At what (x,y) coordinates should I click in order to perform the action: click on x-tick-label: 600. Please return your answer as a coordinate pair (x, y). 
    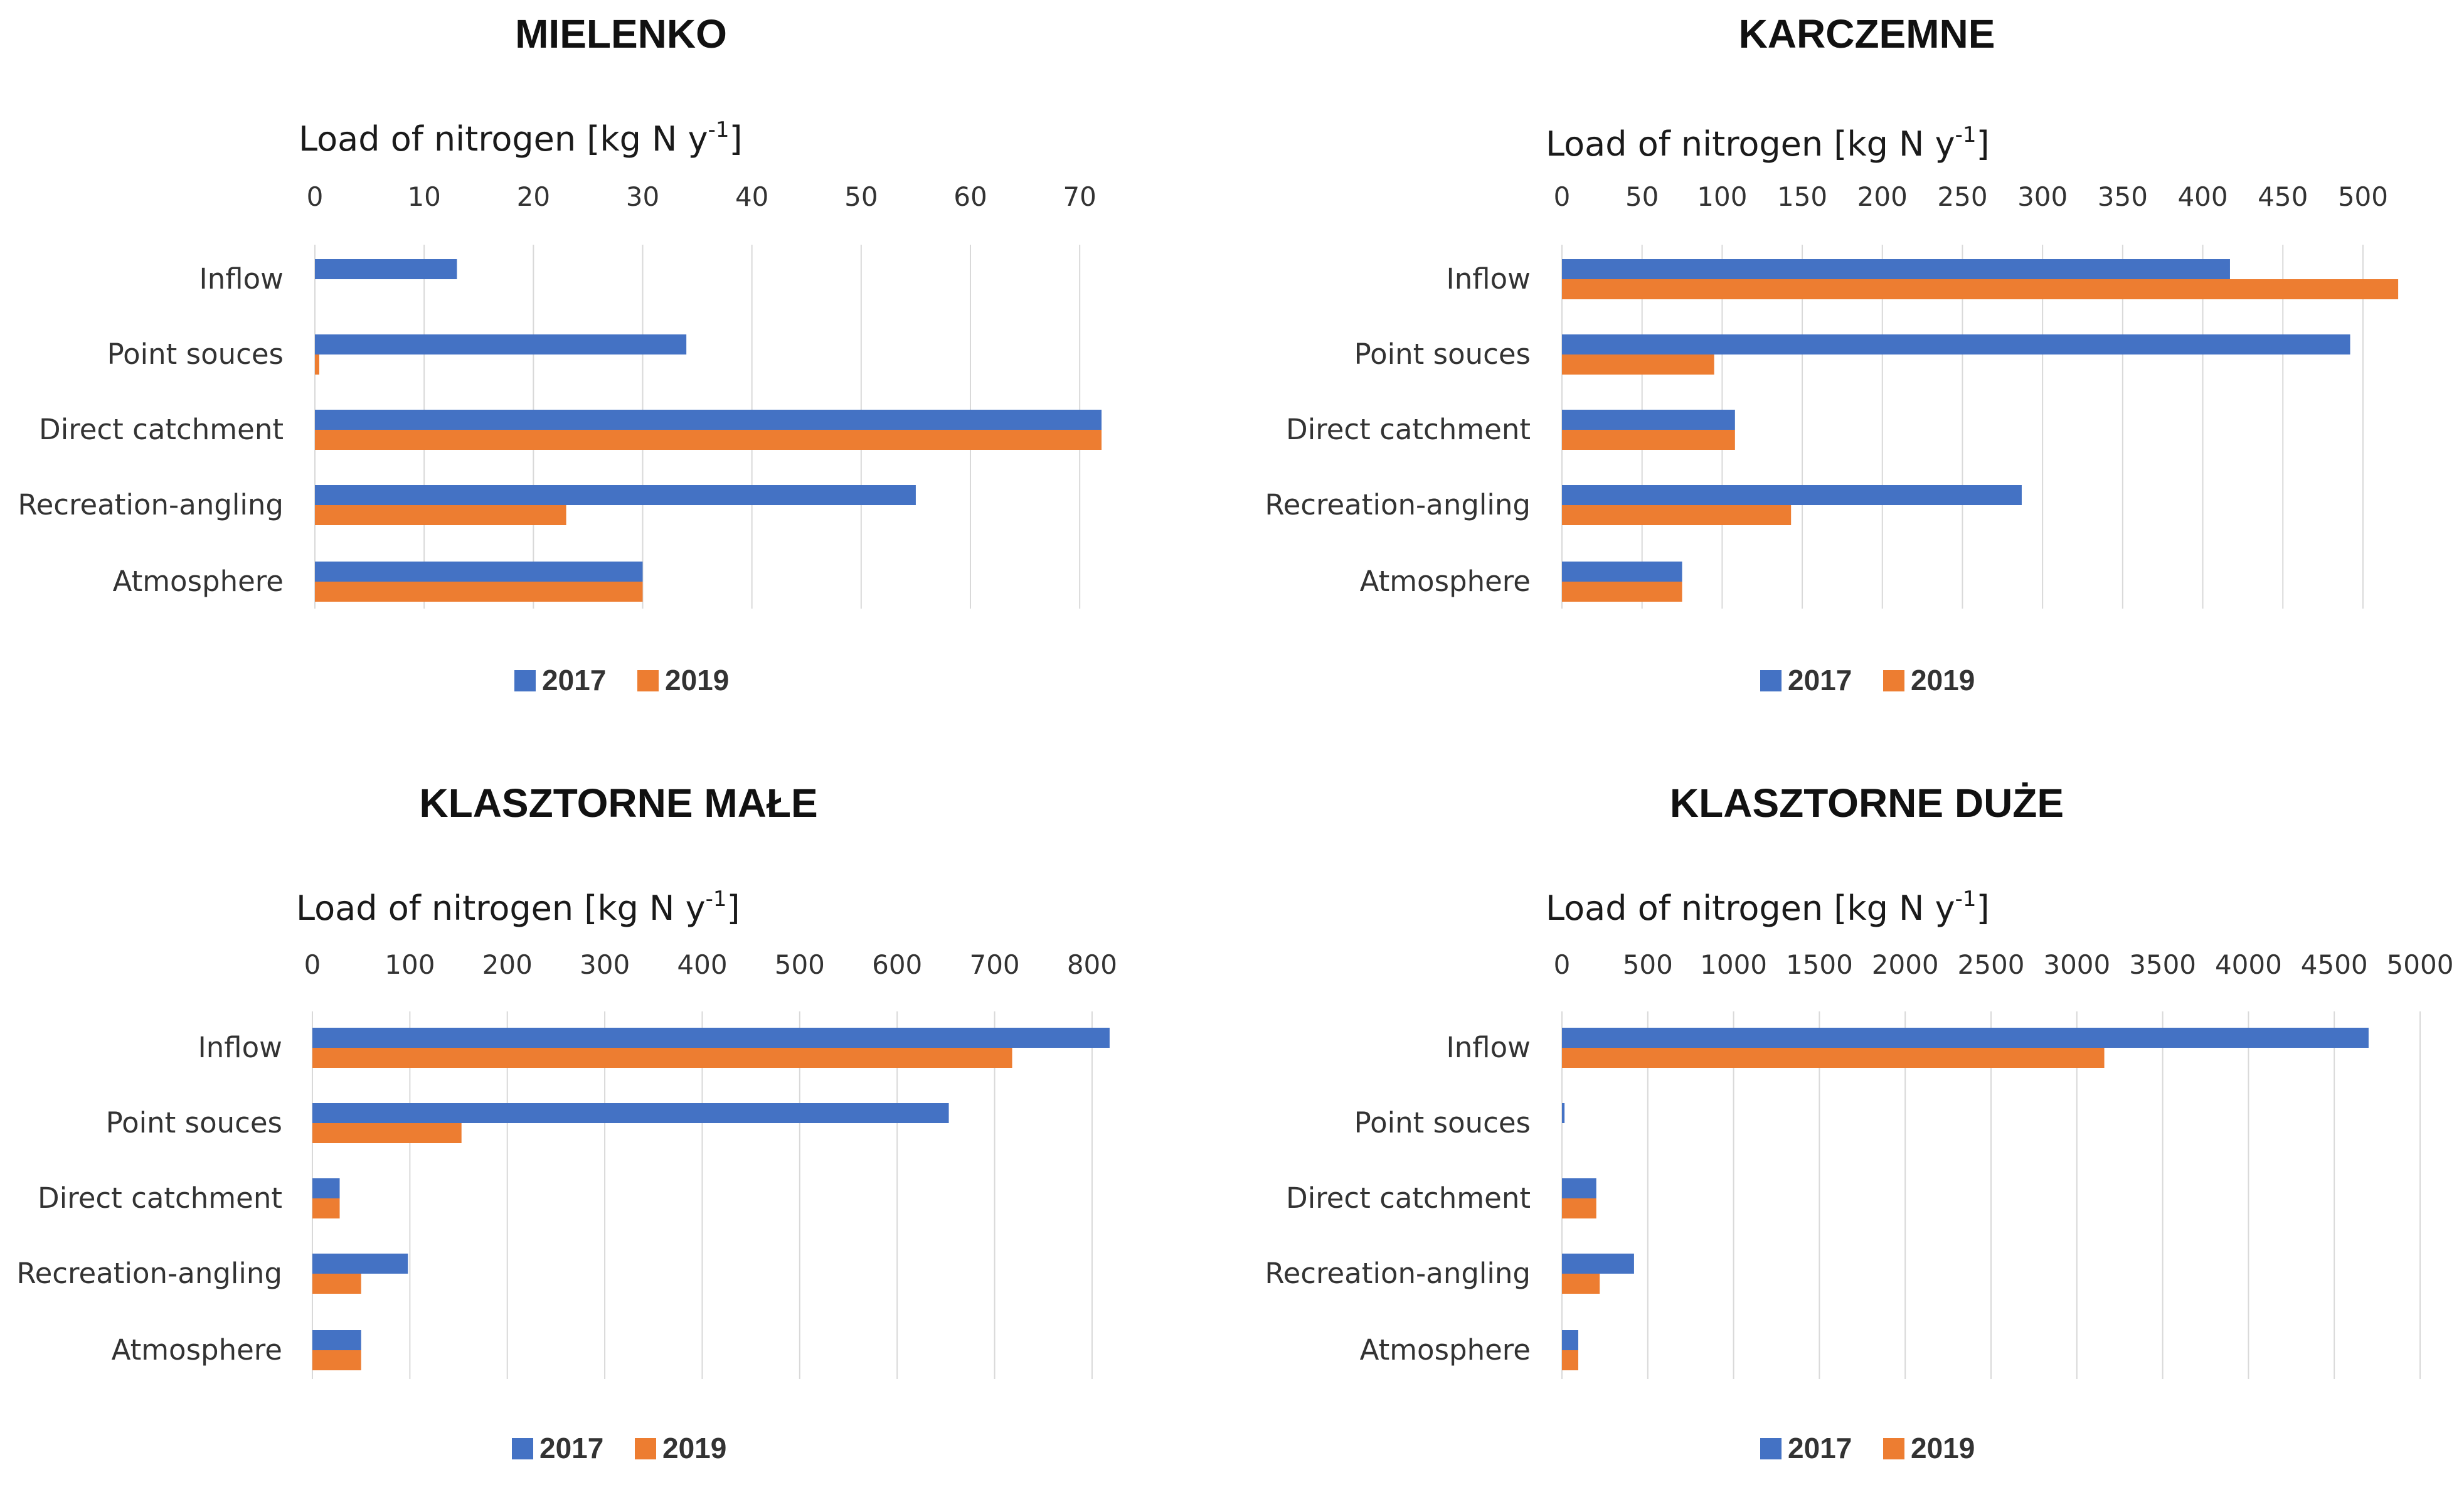
    Looking at the image, I should click on (897, 964).